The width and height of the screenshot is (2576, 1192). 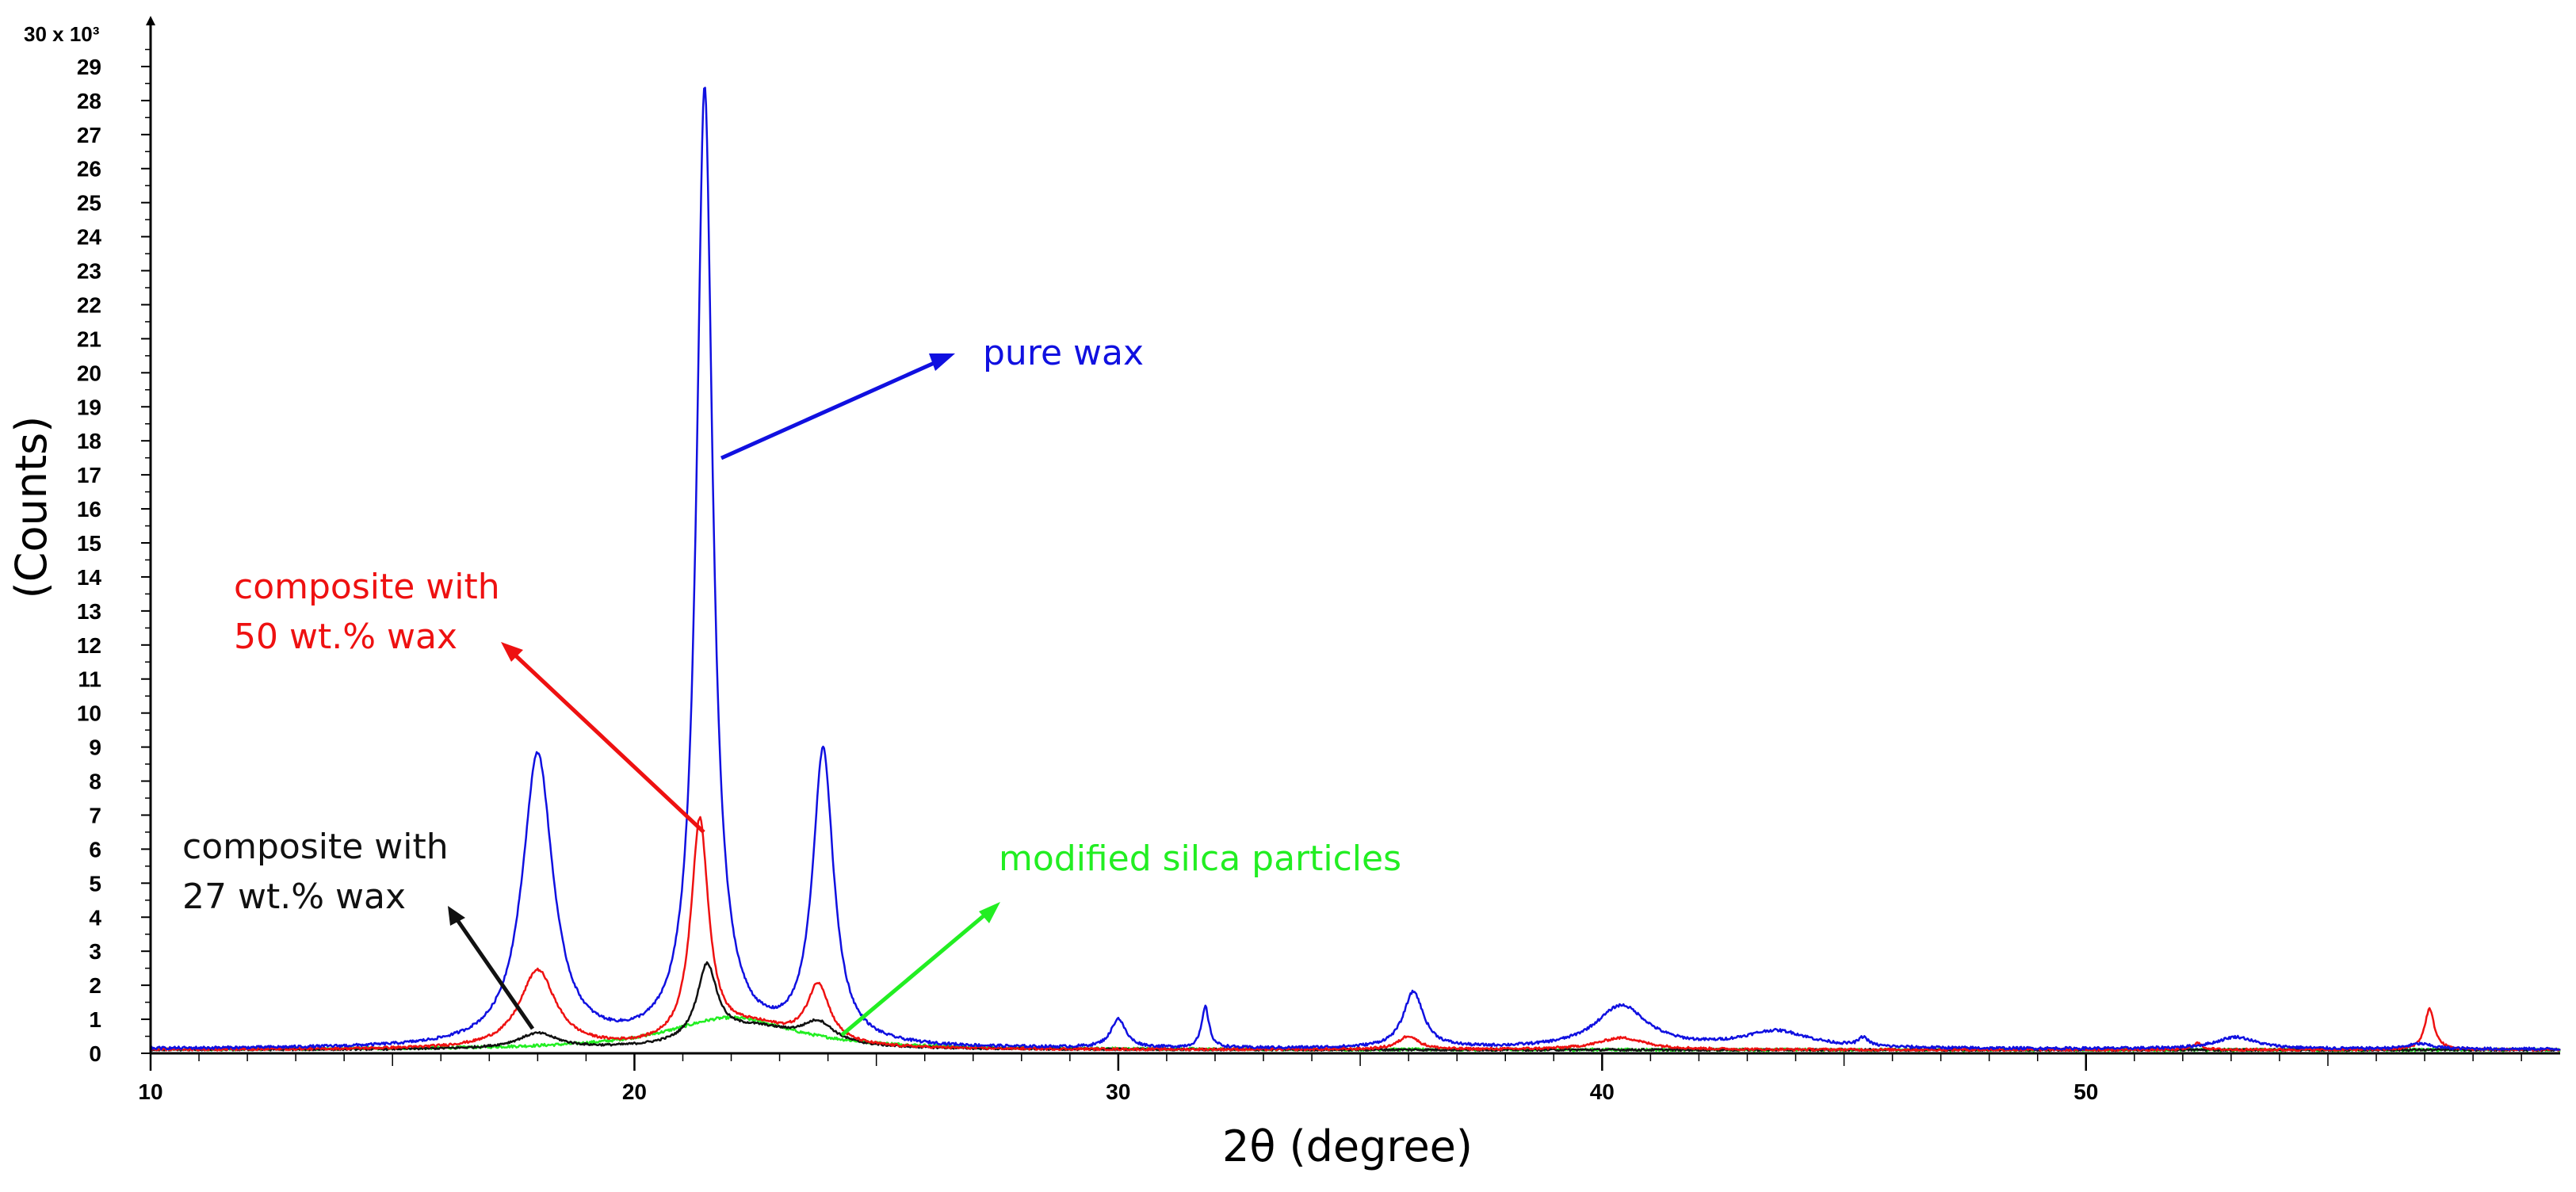 I want to click on y-tick-label: 1, so click(x=95, y=1019).